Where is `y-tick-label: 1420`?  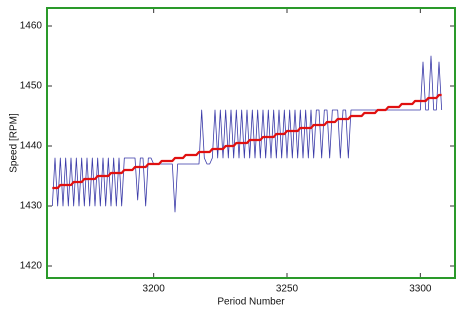
y-tick-label: 1420 is located at coordinates (31, 266).